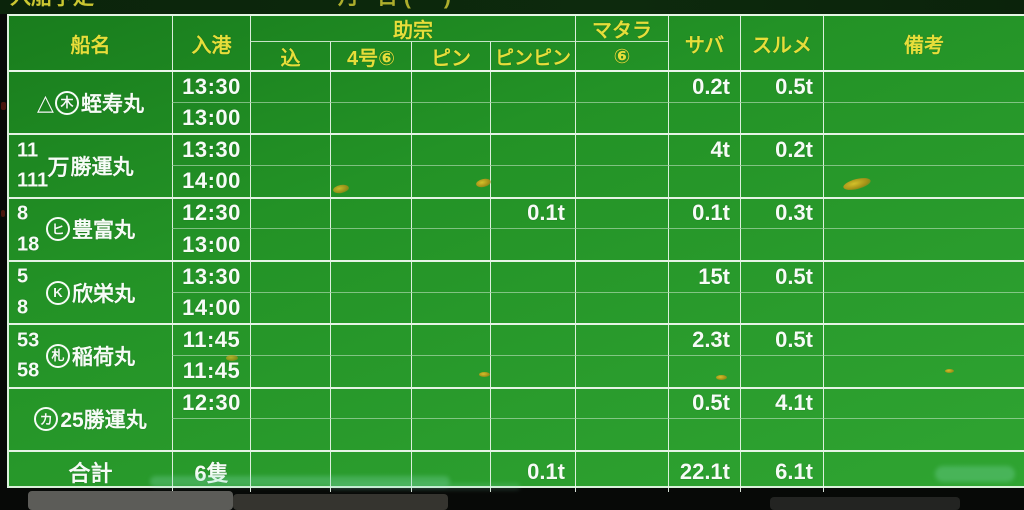 The height and width of the screenshot is (510, 1024). I want to click on ship-number-top: 8, so click(23, 213).